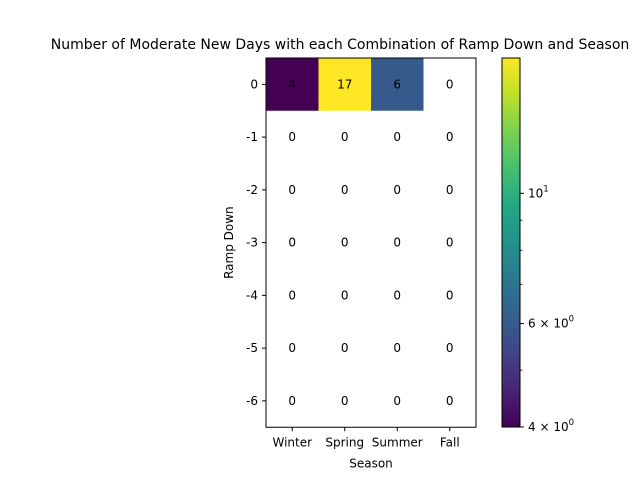 The height and width of the screenshot is (480, 640). I want to click on x-tick-label: Spring, so click(344, 442).